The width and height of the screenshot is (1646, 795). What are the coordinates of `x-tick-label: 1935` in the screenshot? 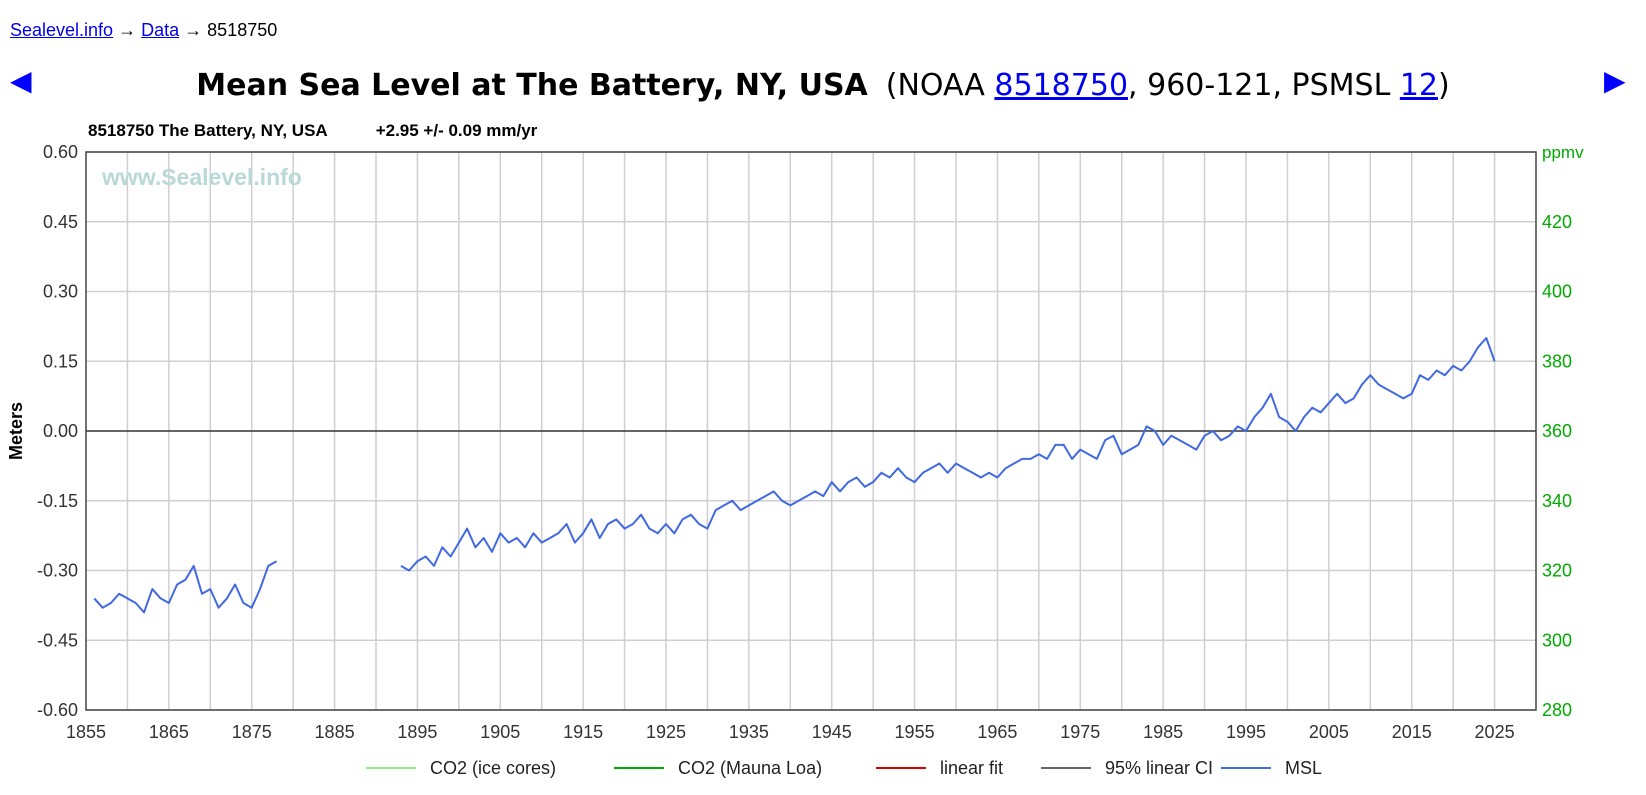 It's located at (749, 732).